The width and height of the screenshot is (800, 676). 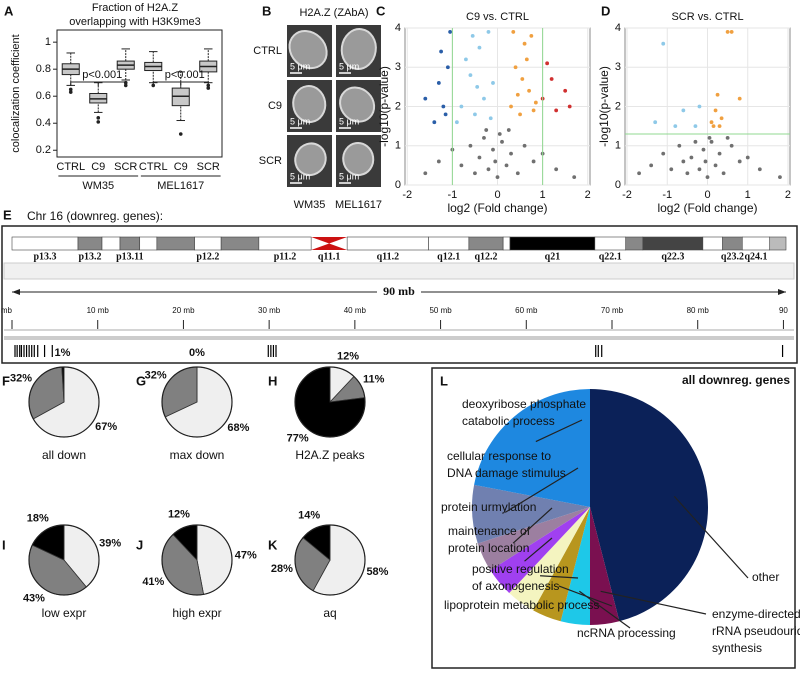 What do you see at coordinates (282, 569) in the screenshot?
I see `slice-label: 28%` at bounding box center [282, 569].